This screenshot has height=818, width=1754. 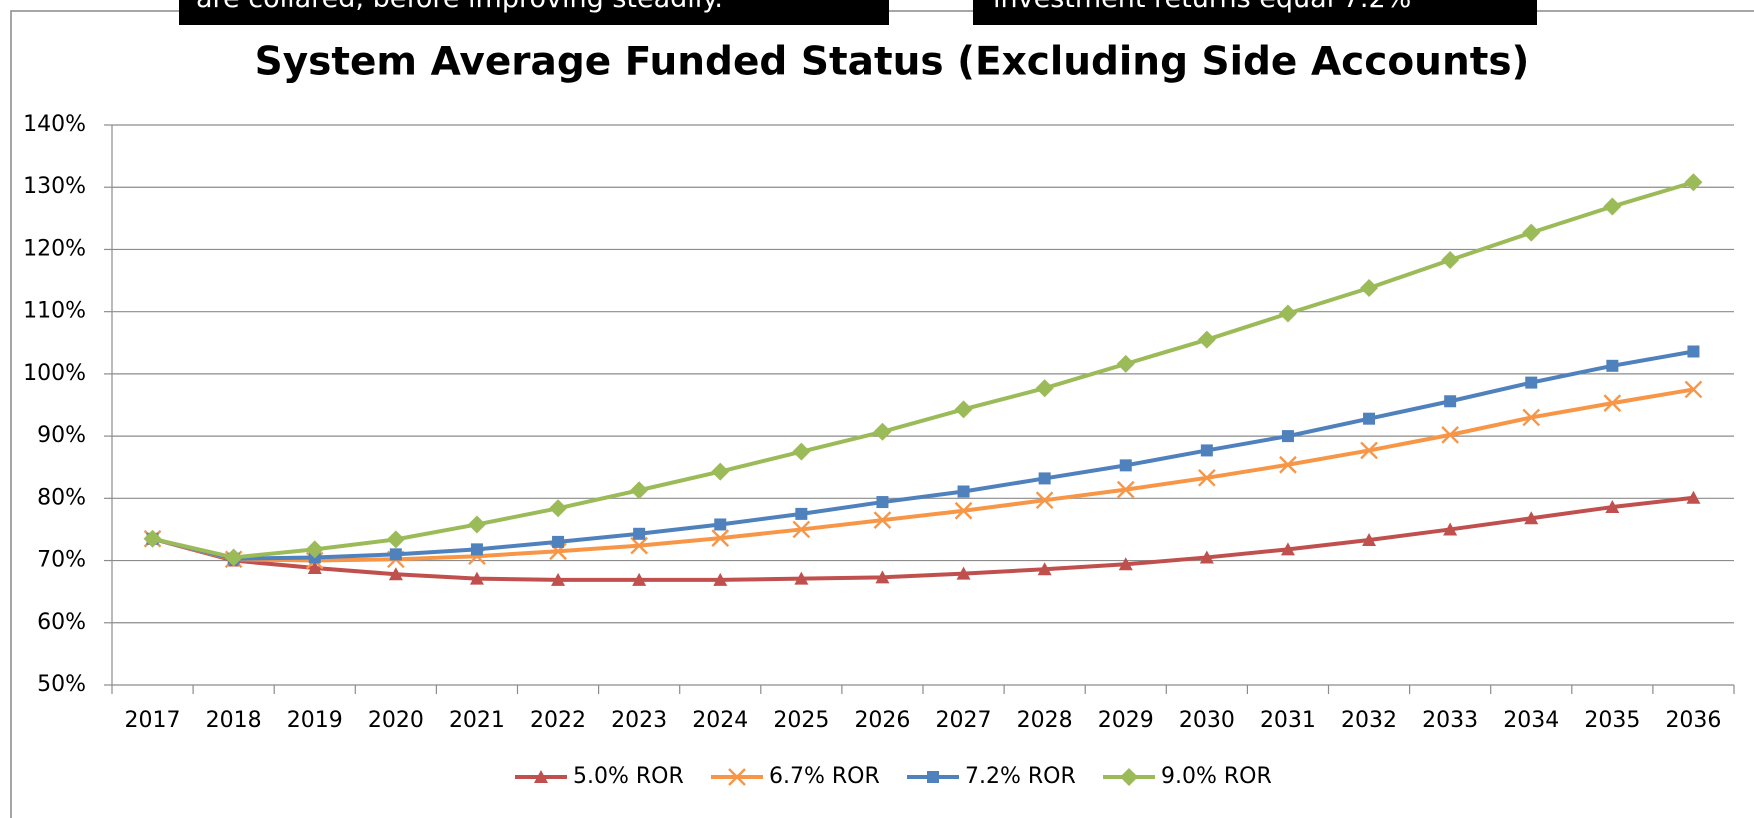 What do you see at coordinates (61, 497) in the screenshot?
I see `y-tick-label: 80%` at bounding box center [61, 497].